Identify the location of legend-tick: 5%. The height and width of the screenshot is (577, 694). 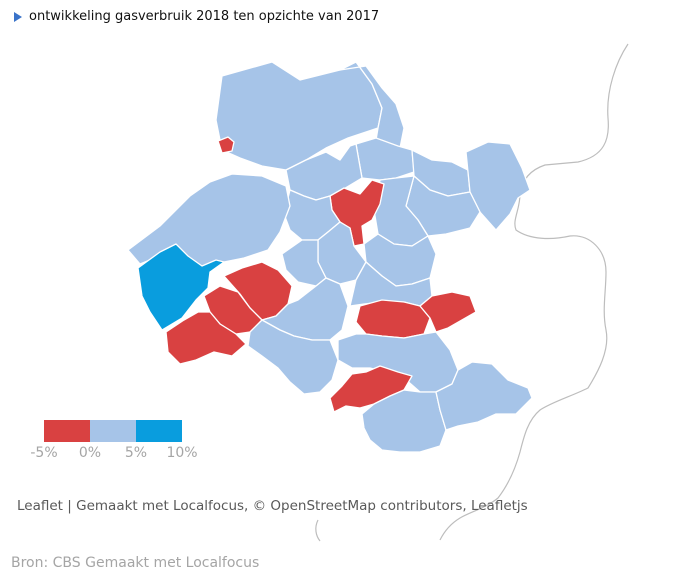
(136, 453).